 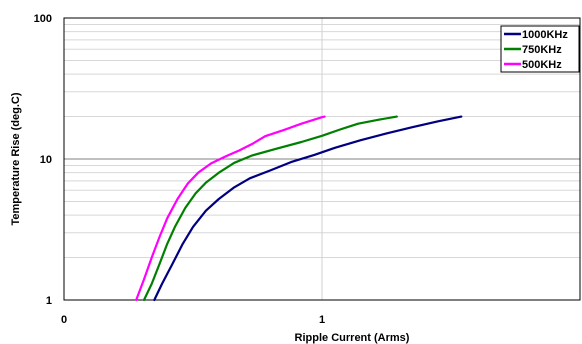 What do you see at coordinates (46, 160) in the screenshot?
I see `y-tick-label: 10` at bounding box center [46, 160].